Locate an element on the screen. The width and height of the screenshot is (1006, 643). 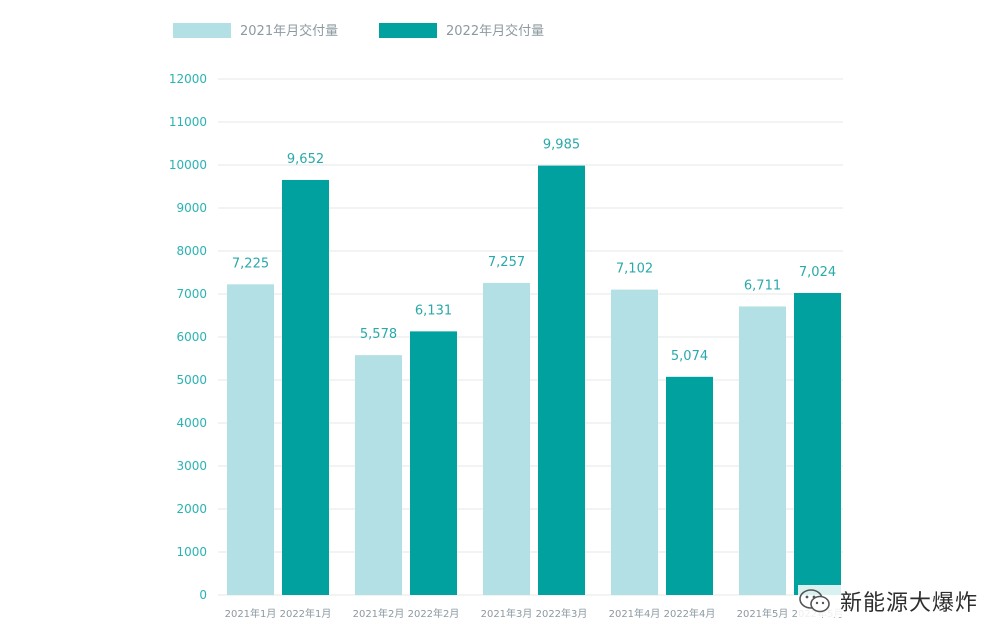
legend-label-2: 2022年月交付量 is located at coordinates (495, 31).